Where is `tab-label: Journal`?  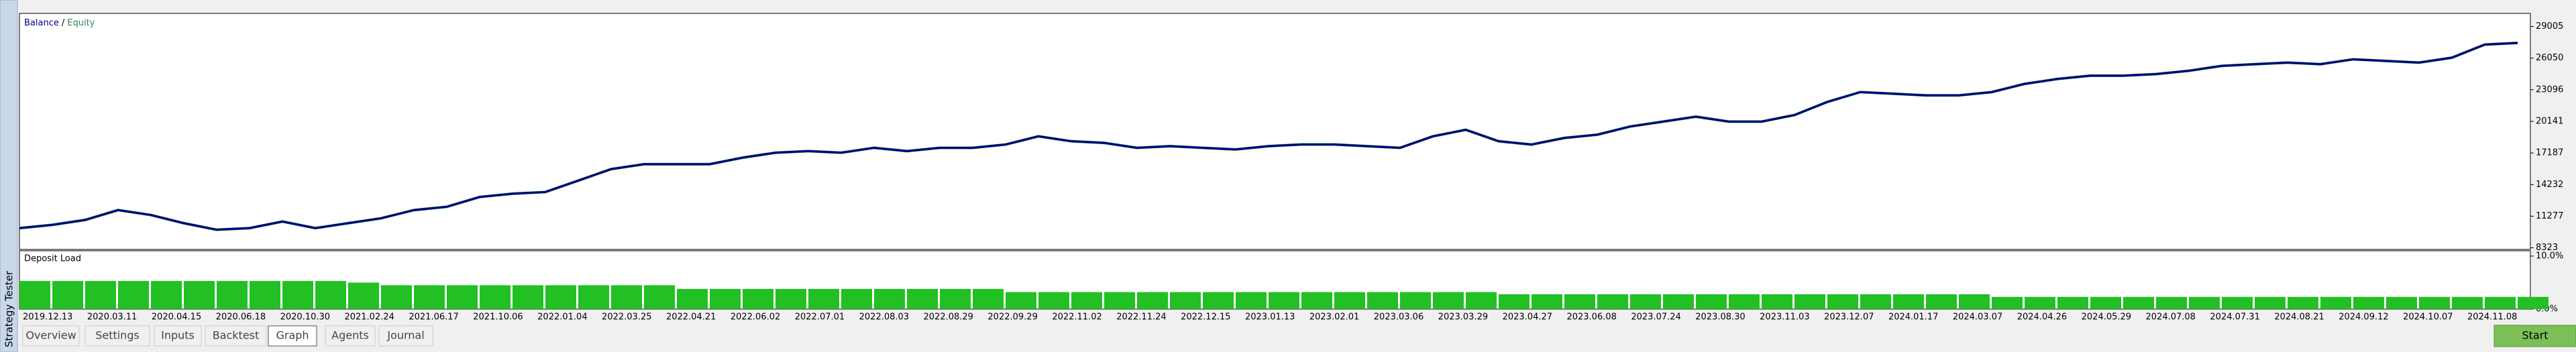 tab-label: Journal is located at coordinates (405, 335).